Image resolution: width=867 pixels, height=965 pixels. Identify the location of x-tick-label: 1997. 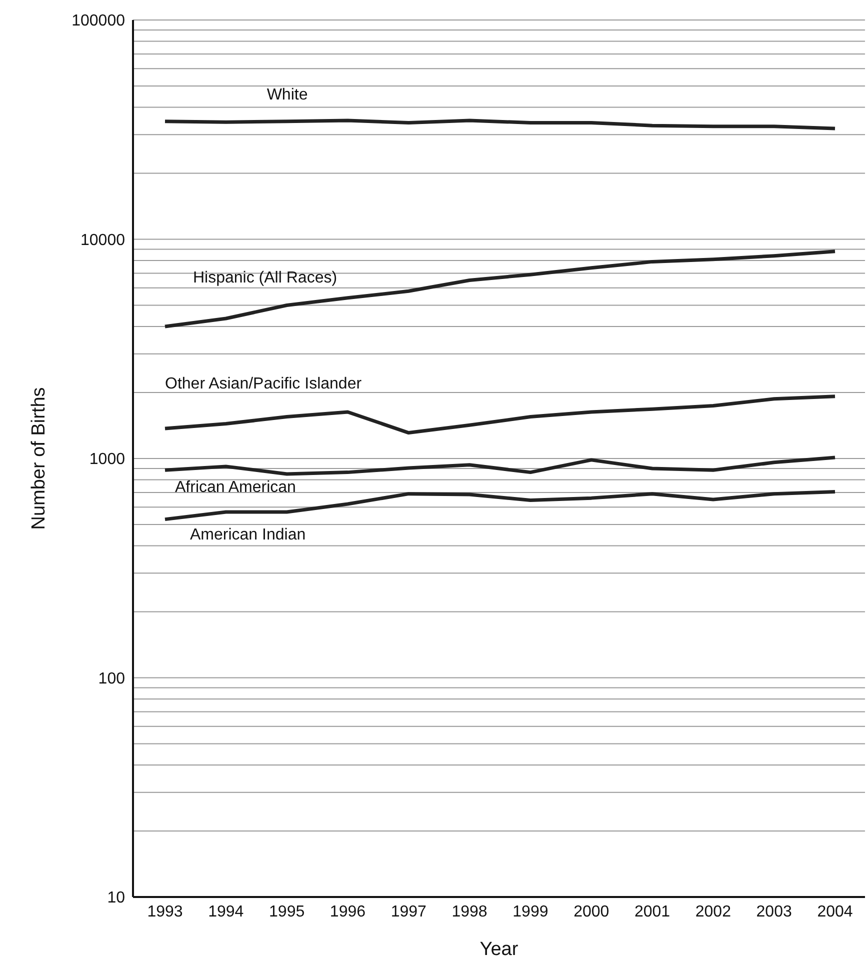
(408, 911).